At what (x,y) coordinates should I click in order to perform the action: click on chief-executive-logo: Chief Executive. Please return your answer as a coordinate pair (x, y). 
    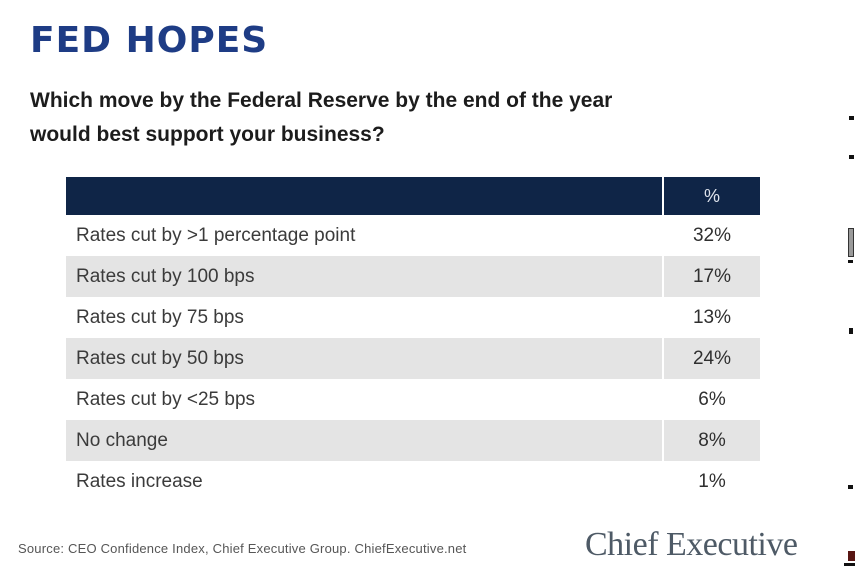
    Looking at the image, I should click on (691, 544).